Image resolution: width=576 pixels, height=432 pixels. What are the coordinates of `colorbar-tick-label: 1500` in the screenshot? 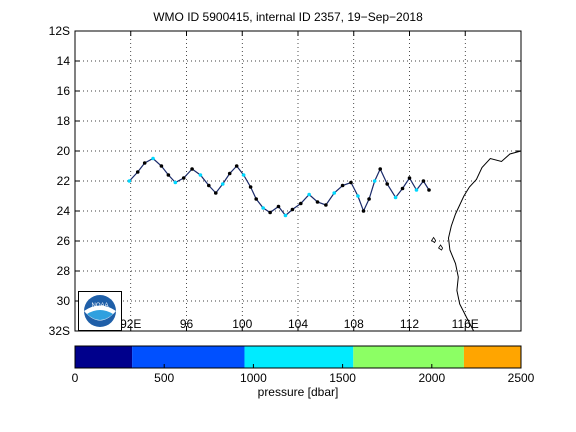 It's located at (342, 378).